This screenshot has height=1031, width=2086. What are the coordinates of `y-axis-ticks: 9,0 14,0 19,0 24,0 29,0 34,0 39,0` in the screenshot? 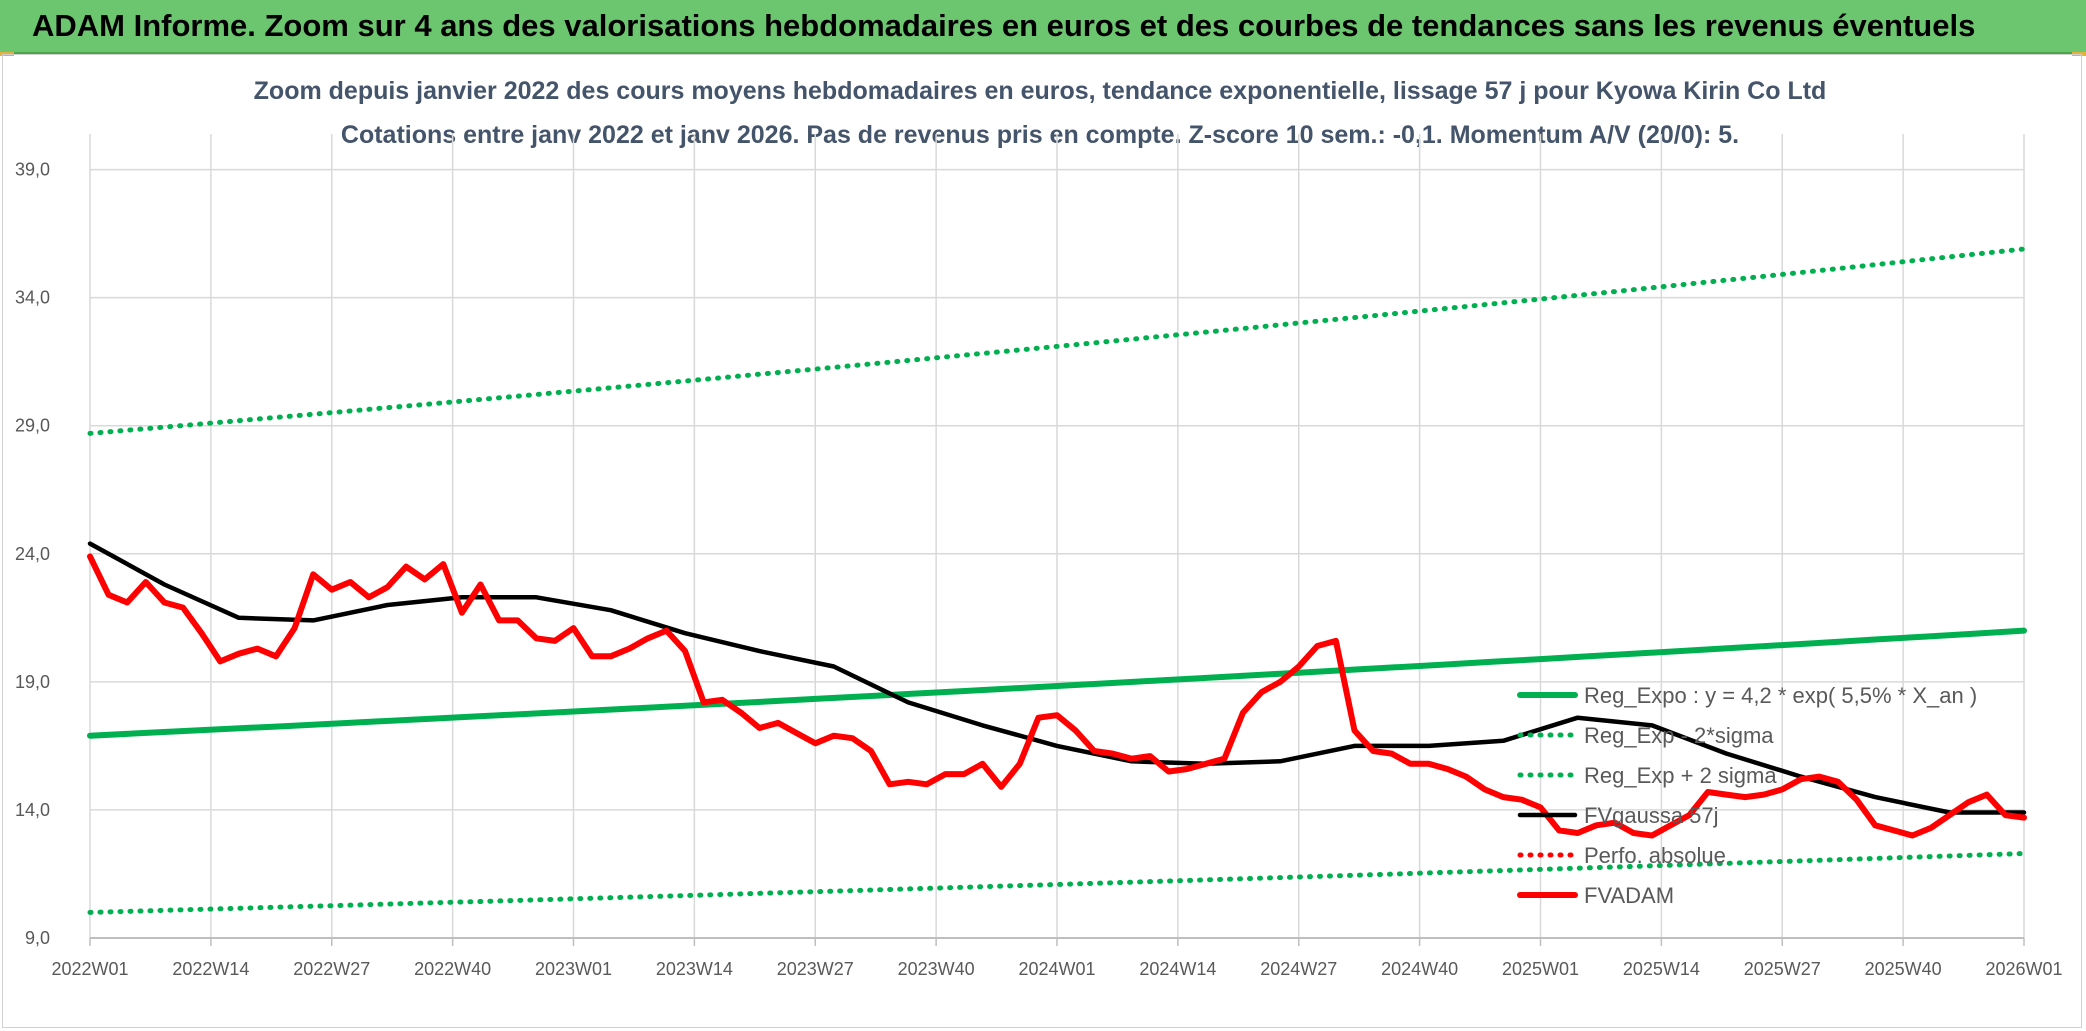 It's located at (32, 554).